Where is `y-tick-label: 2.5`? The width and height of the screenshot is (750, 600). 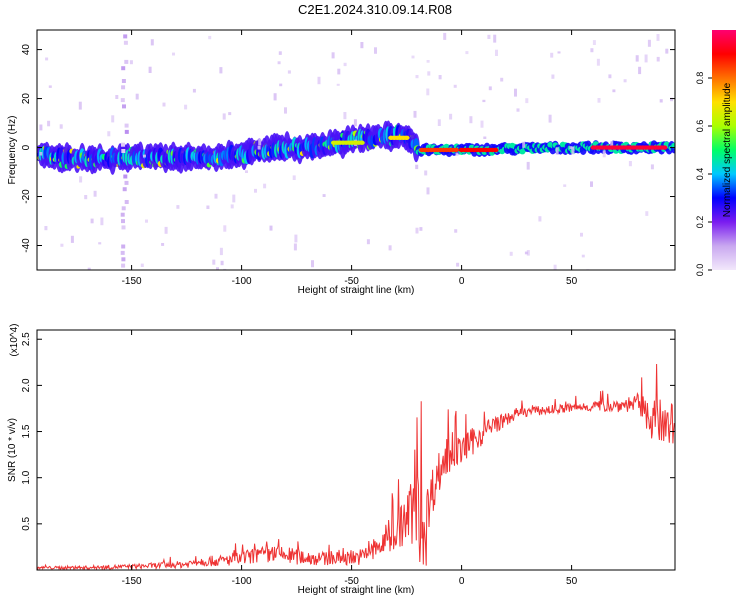
y-tick-label: 2.5 is located at coordinates (26, 339).